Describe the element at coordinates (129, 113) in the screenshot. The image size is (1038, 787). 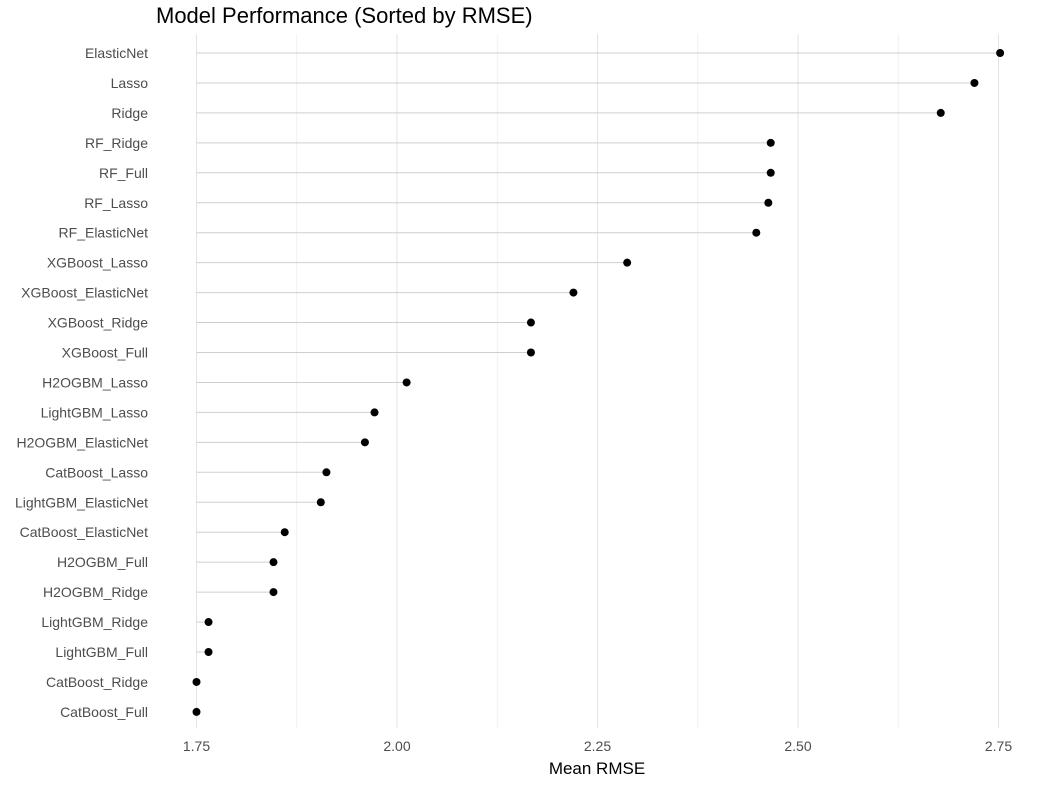
I see `y-tick-label: Ridge` at that location.